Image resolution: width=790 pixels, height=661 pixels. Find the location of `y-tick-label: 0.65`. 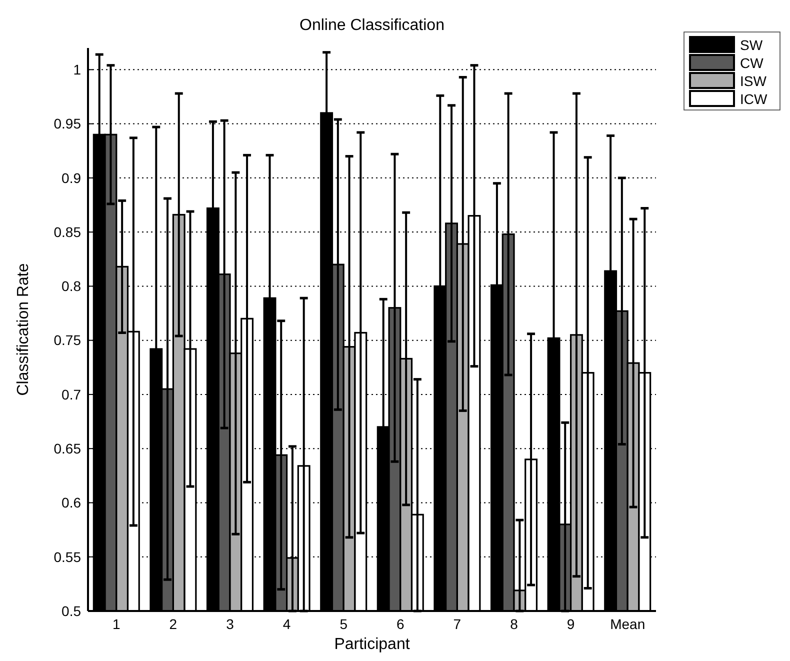

y-tick-label: 0.65 is located at coordinates (68, 448).